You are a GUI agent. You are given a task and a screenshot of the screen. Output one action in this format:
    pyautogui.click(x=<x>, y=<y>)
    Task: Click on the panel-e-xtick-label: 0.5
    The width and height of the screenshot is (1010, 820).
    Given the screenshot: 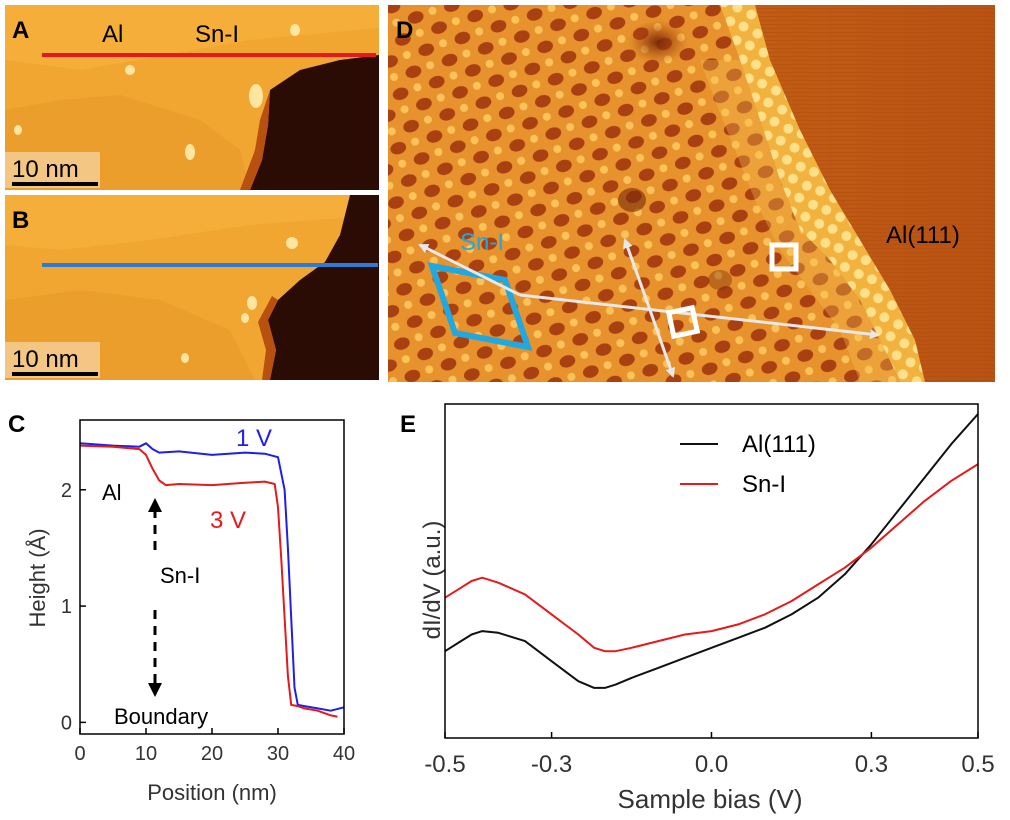 What is the action you would take?
    pyautogui.click(x=977, y=764)
    